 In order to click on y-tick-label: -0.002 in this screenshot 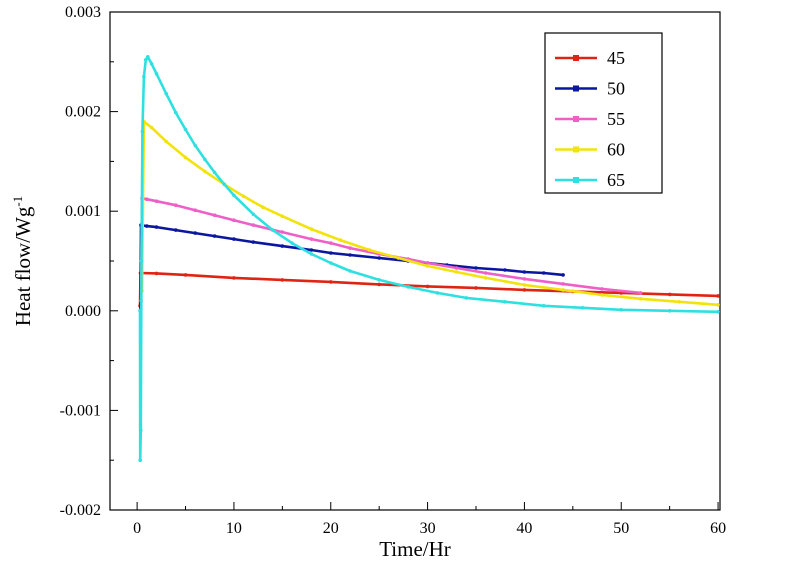, I will do `click(80, 510)`.